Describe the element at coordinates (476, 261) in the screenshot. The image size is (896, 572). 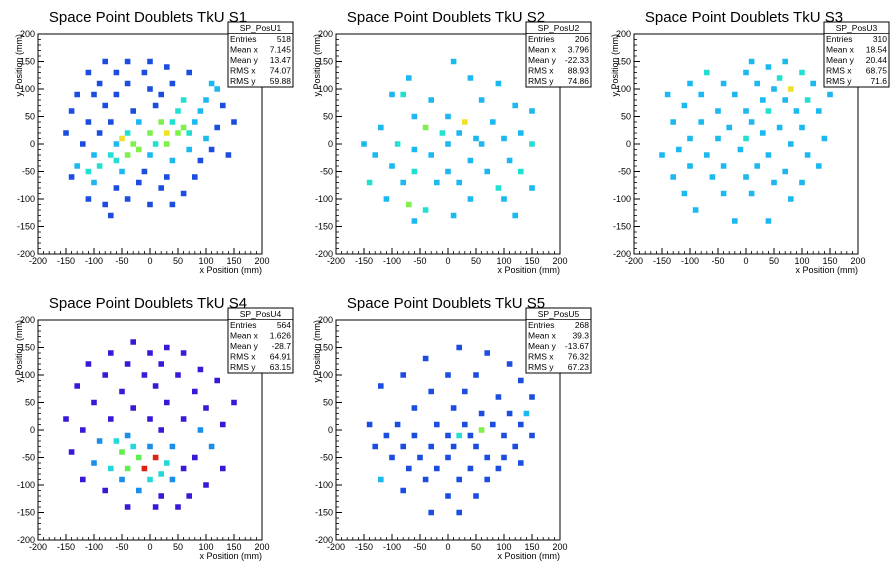
I see `x-tick-label: 50` at that location.